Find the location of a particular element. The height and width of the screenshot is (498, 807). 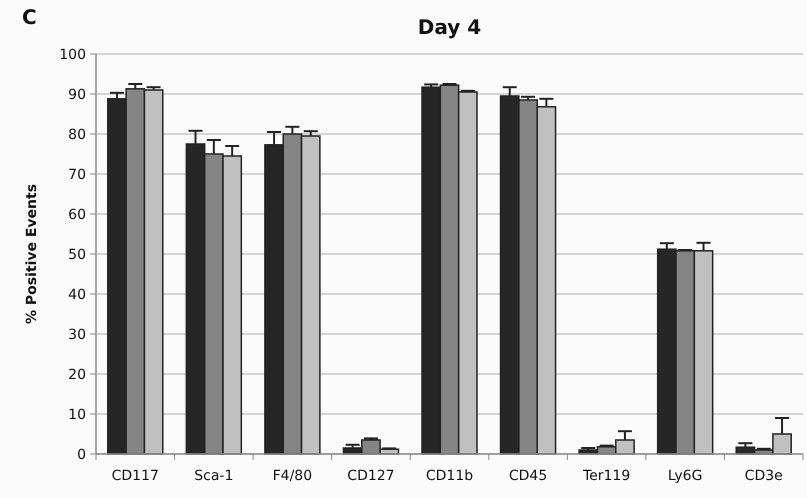

x-tick-label: Ter119 is located at coordinates (606, 476).